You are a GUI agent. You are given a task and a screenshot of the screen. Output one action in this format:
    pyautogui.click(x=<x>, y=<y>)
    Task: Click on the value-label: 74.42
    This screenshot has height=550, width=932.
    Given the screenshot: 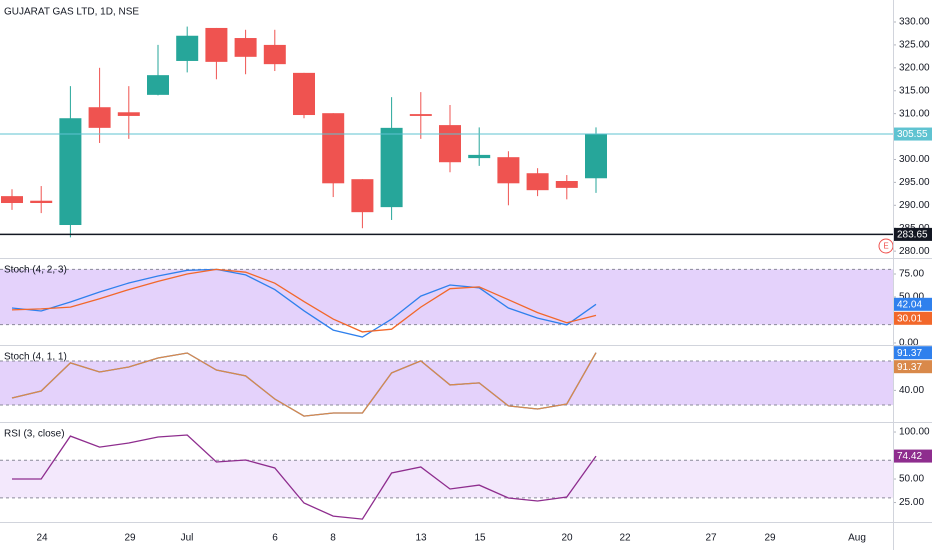 What is the action you would take?
    pyautogui.click(x=909, y=456)
    